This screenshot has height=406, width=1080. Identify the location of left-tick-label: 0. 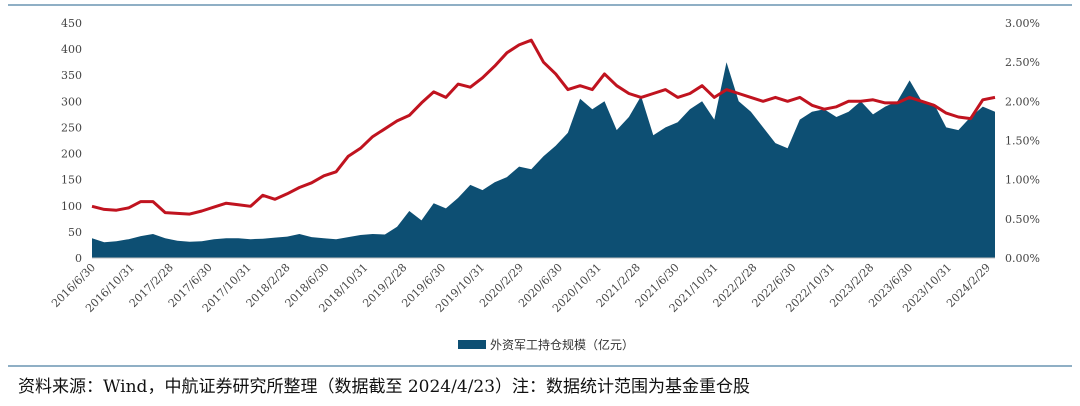
(78, 258).